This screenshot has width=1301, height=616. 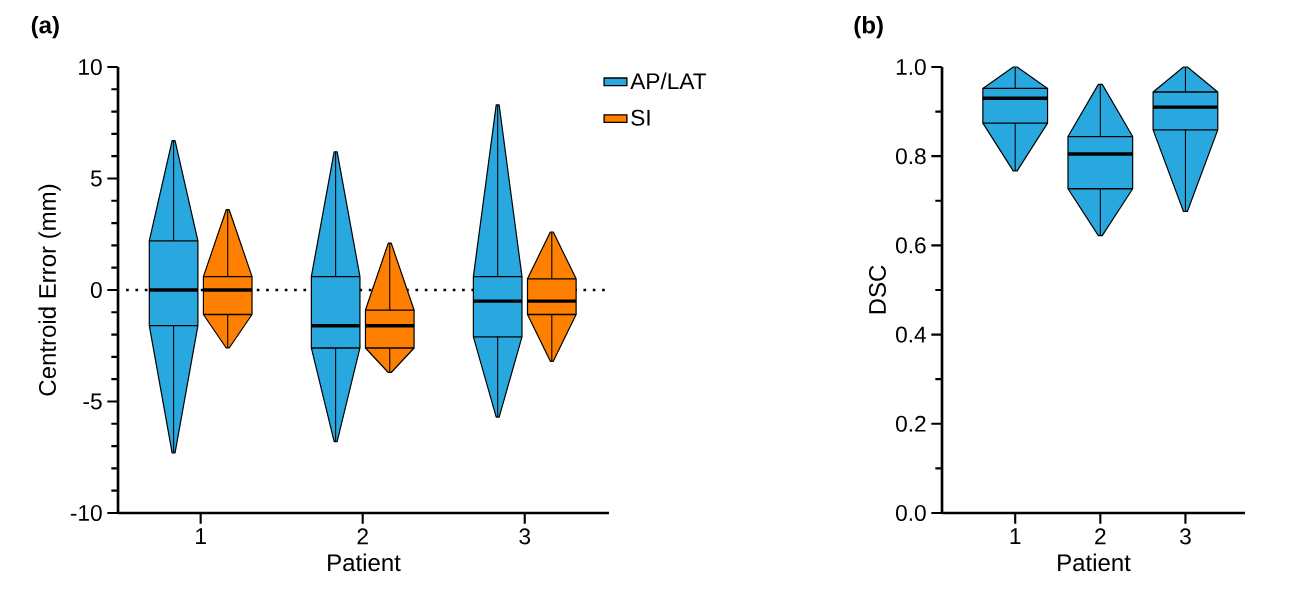 What do you see at coordinates (45, 27) in the screenshot?
I see `chart-title: (a)` at bounding box center [45, 27].